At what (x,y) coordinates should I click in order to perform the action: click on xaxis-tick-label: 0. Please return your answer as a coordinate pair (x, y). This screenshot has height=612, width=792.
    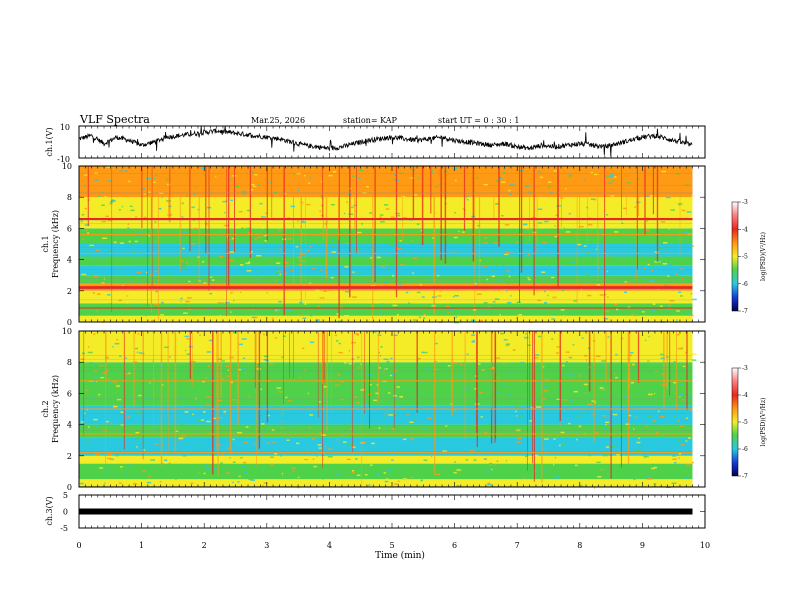
    Looking at the image, I should click on (78, 545).